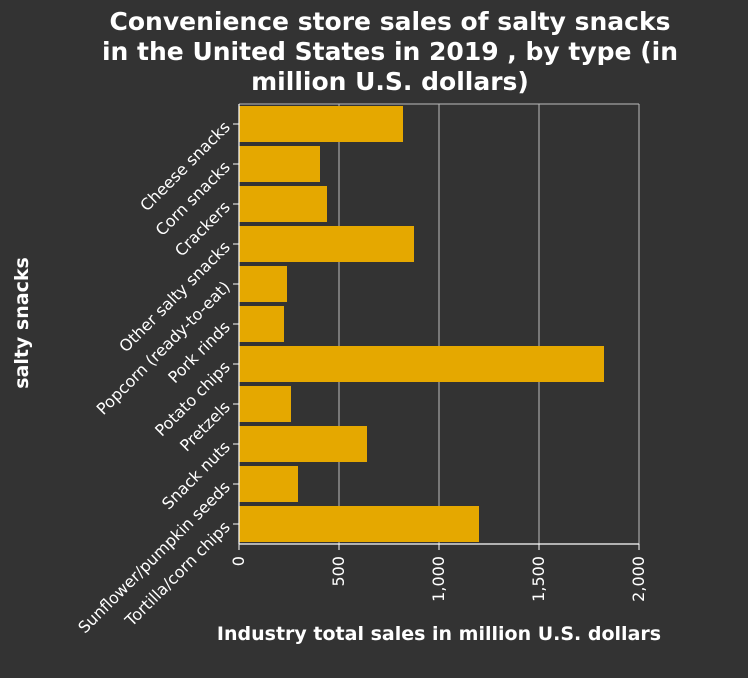 The height and width of the screenshot is (678, 748). What do you see at coordinates (438, 579) in the screenshot?
I see `x-tick-label: 1,000` at bounding box center [438, 579].